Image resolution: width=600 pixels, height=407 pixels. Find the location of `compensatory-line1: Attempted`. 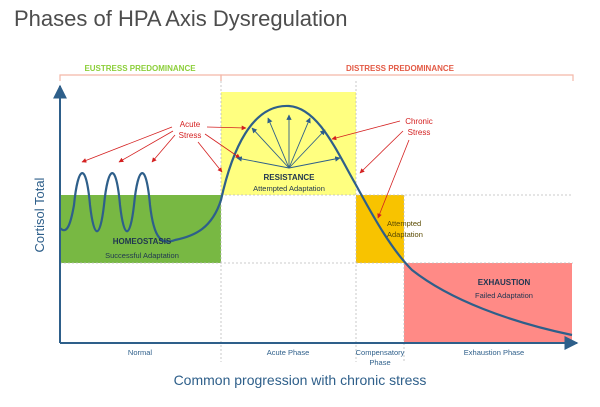

compensatory-line1: Attempted is located at coordinates (404, 223).